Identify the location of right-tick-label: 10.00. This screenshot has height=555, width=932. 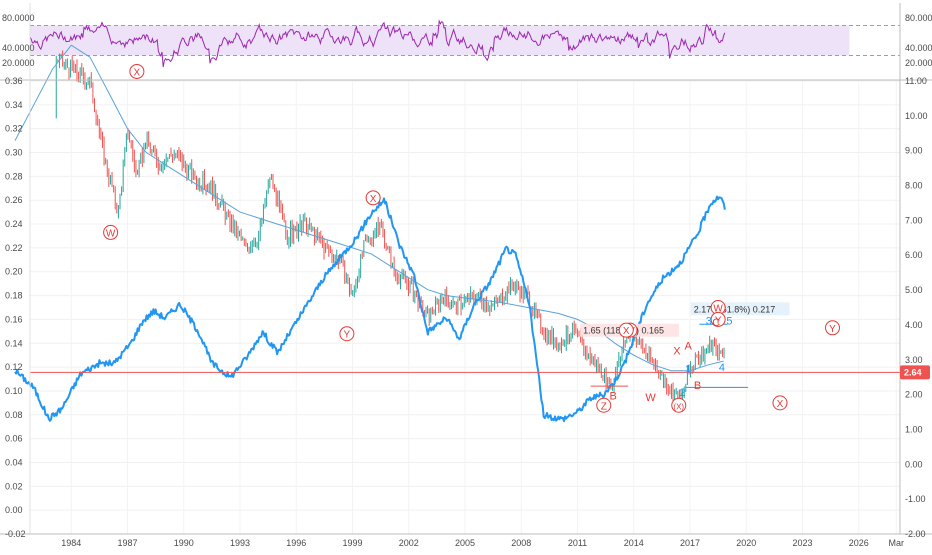
(916, 116).